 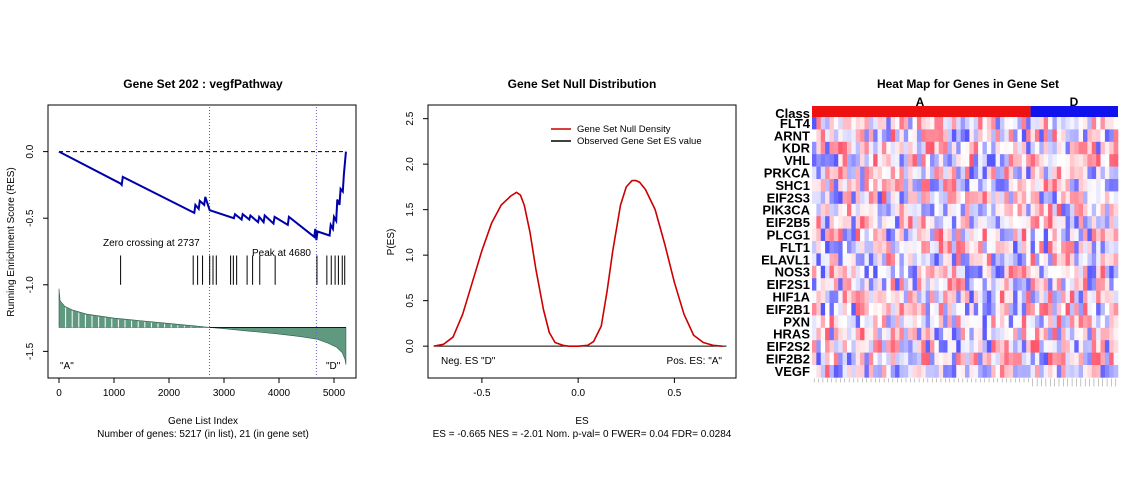 What do you see at coordinates (582, 84) in the screenshot?
I see `null-distribution-title: Gene Set Null Distribution` at bounding box center [582, 84].